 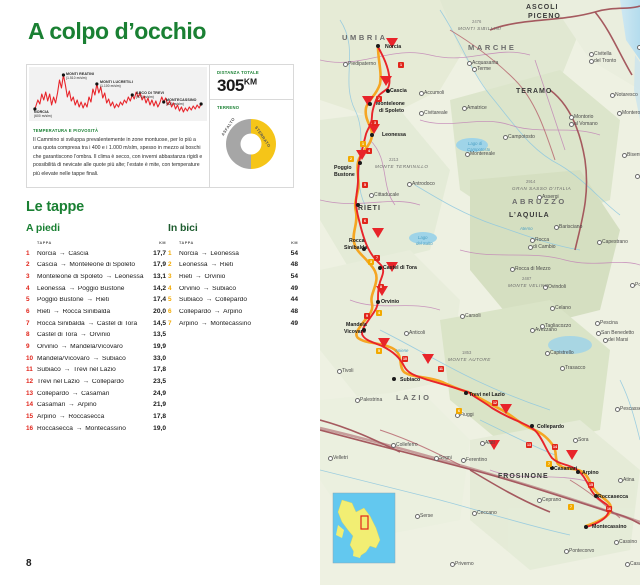 I want to click on stage-row: 4 Leonessa → Poggio Bustone 14,2, so click(x=96, y=289).